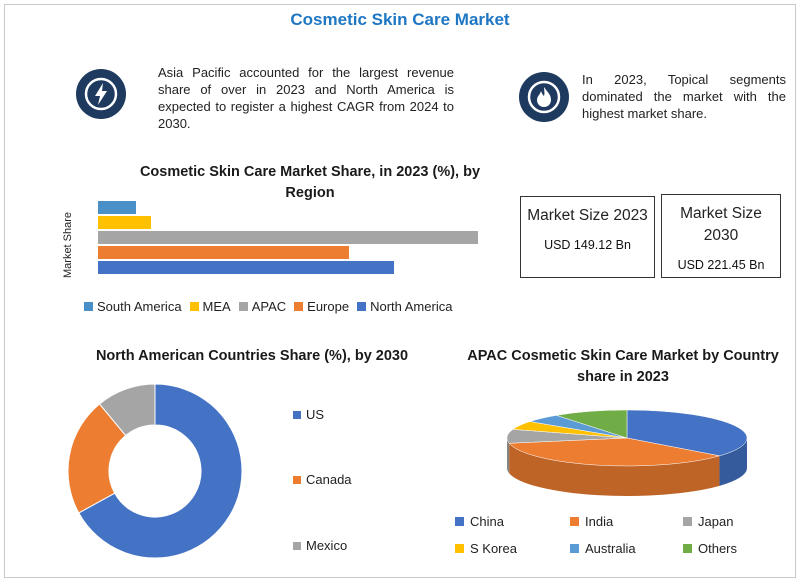  Describe the element at coordinates (246, 267) in the screenshot. I see `bar-north-america` at that location.